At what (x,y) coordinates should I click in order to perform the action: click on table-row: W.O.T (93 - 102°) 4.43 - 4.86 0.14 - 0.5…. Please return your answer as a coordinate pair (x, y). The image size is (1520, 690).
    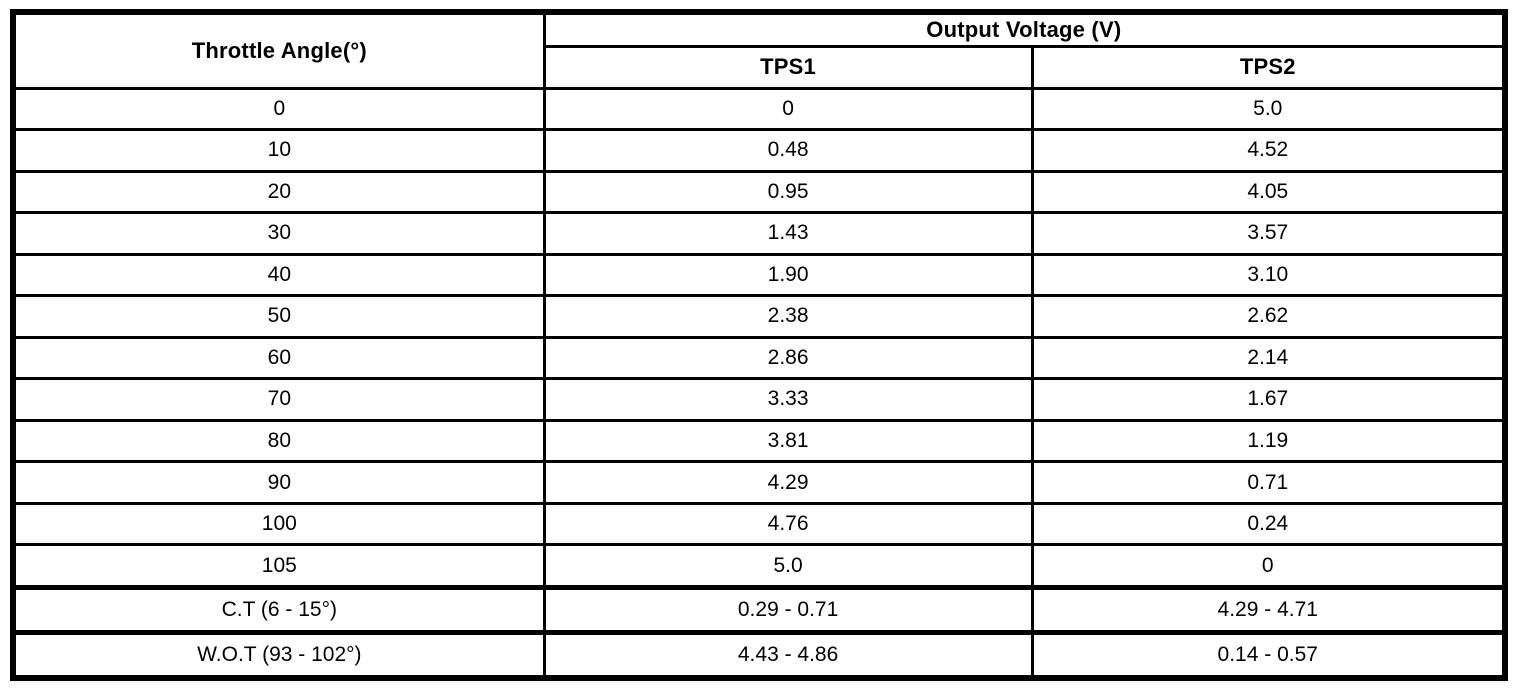
    Looking at the image, I should click on (759, 654).